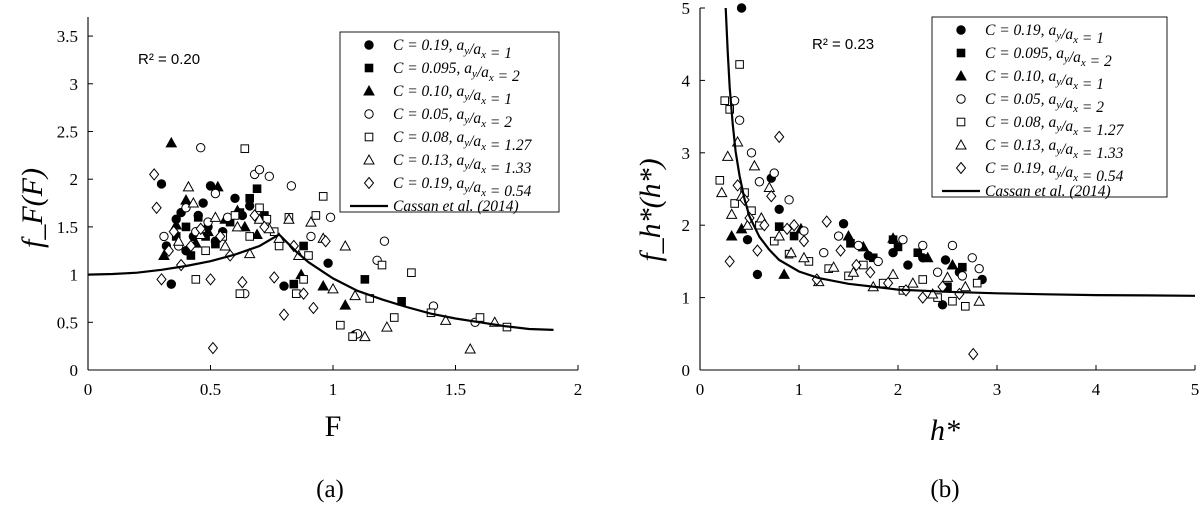 The height and width of the screenshot is (506, 1200). What do you see at coordinates (700, 389) in the screenshot?
I see `x-tick-label: 0` at bounding box center [700, 389].